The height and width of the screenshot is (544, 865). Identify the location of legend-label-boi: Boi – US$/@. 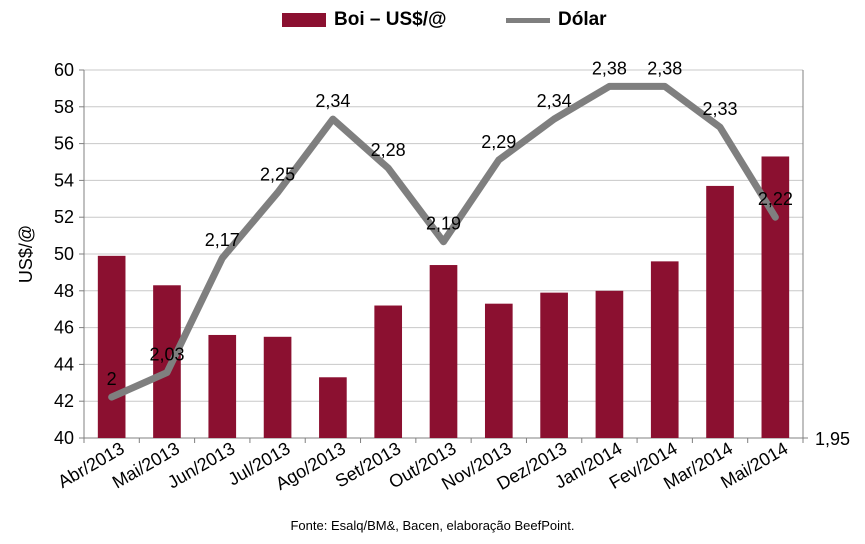
(390, 19).